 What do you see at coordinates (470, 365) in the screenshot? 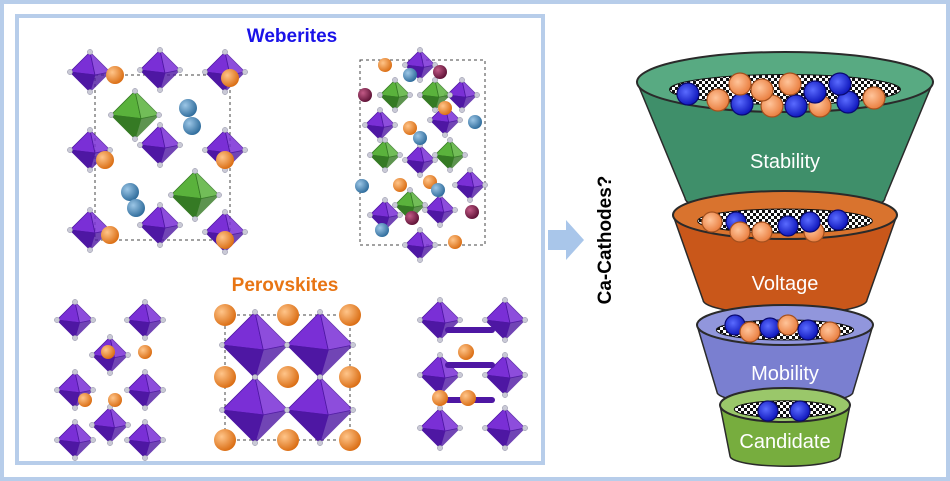
I see `layer-bar` at bounding box center [470, 365].